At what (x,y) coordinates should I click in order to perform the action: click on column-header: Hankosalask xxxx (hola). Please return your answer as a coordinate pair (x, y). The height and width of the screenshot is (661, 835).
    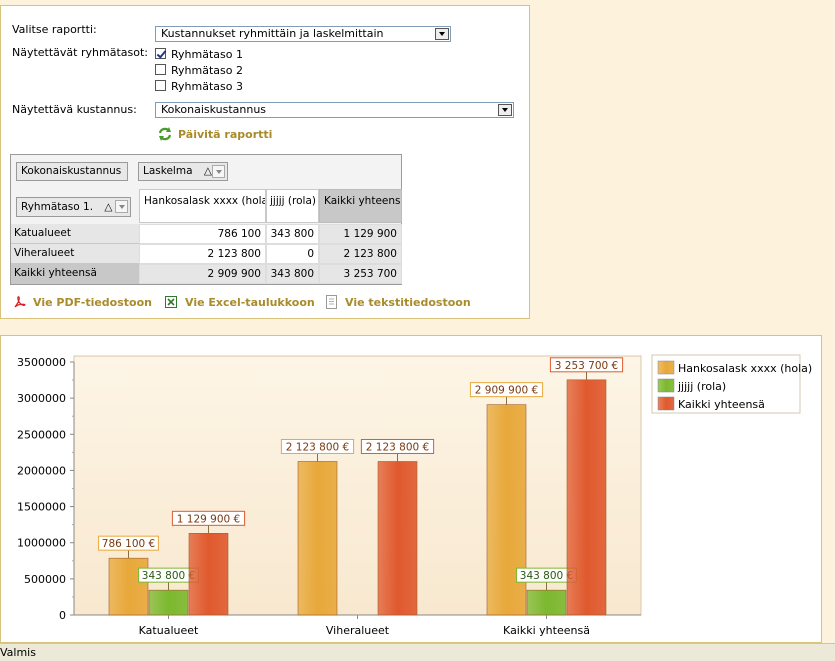
    Looking at the image, I should click on (202, 206).